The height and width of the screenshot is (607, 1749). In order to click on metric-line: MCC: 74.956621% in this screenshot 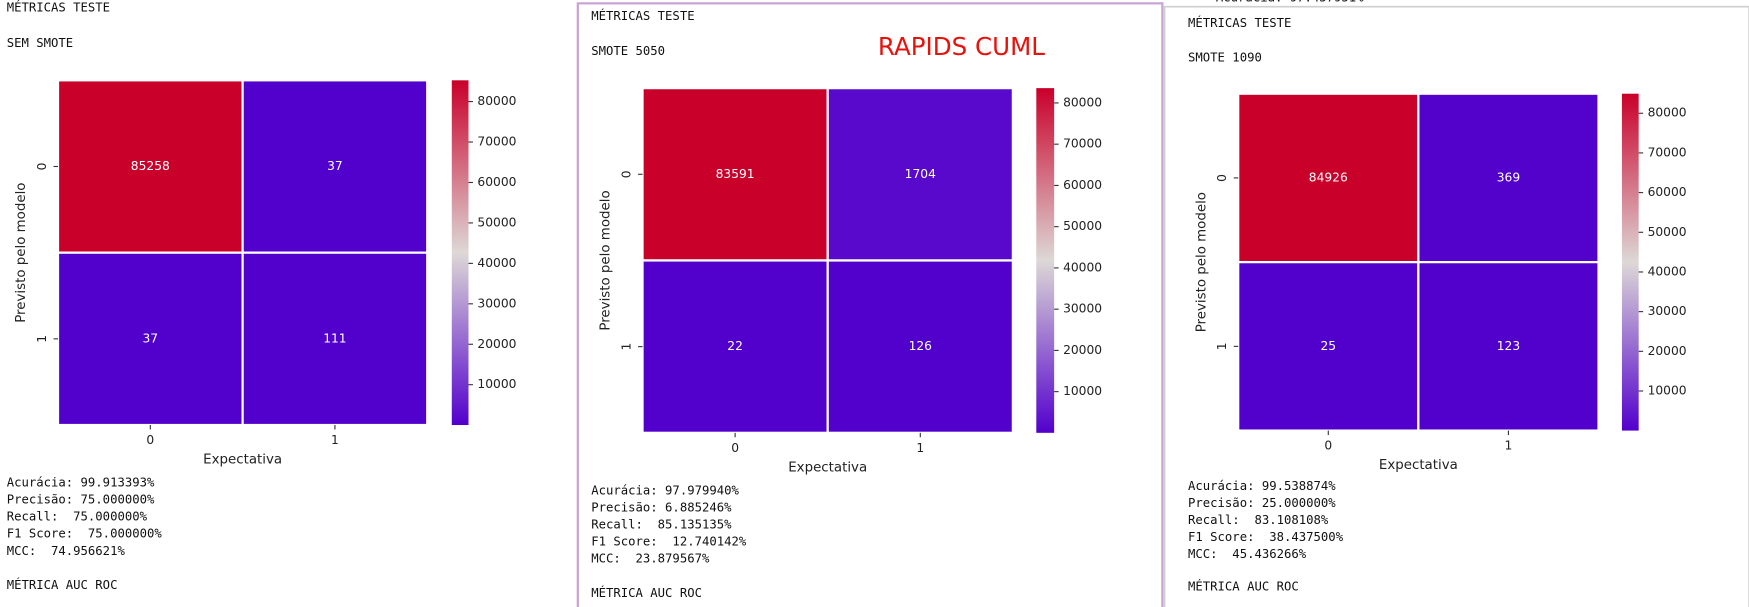, I will do `click(66, 551)`.